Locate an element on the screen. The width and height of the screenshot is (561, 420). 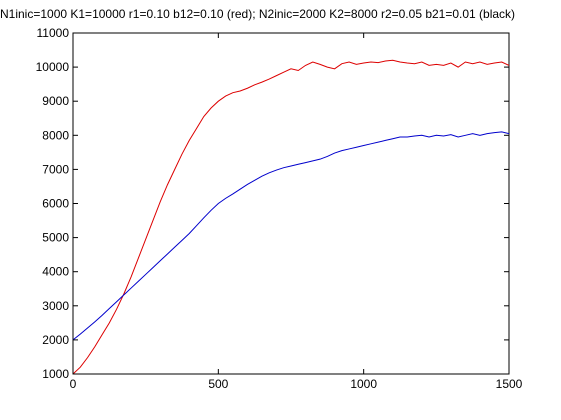
y-tick-label: 9000 is located at coordinates (55, 101).